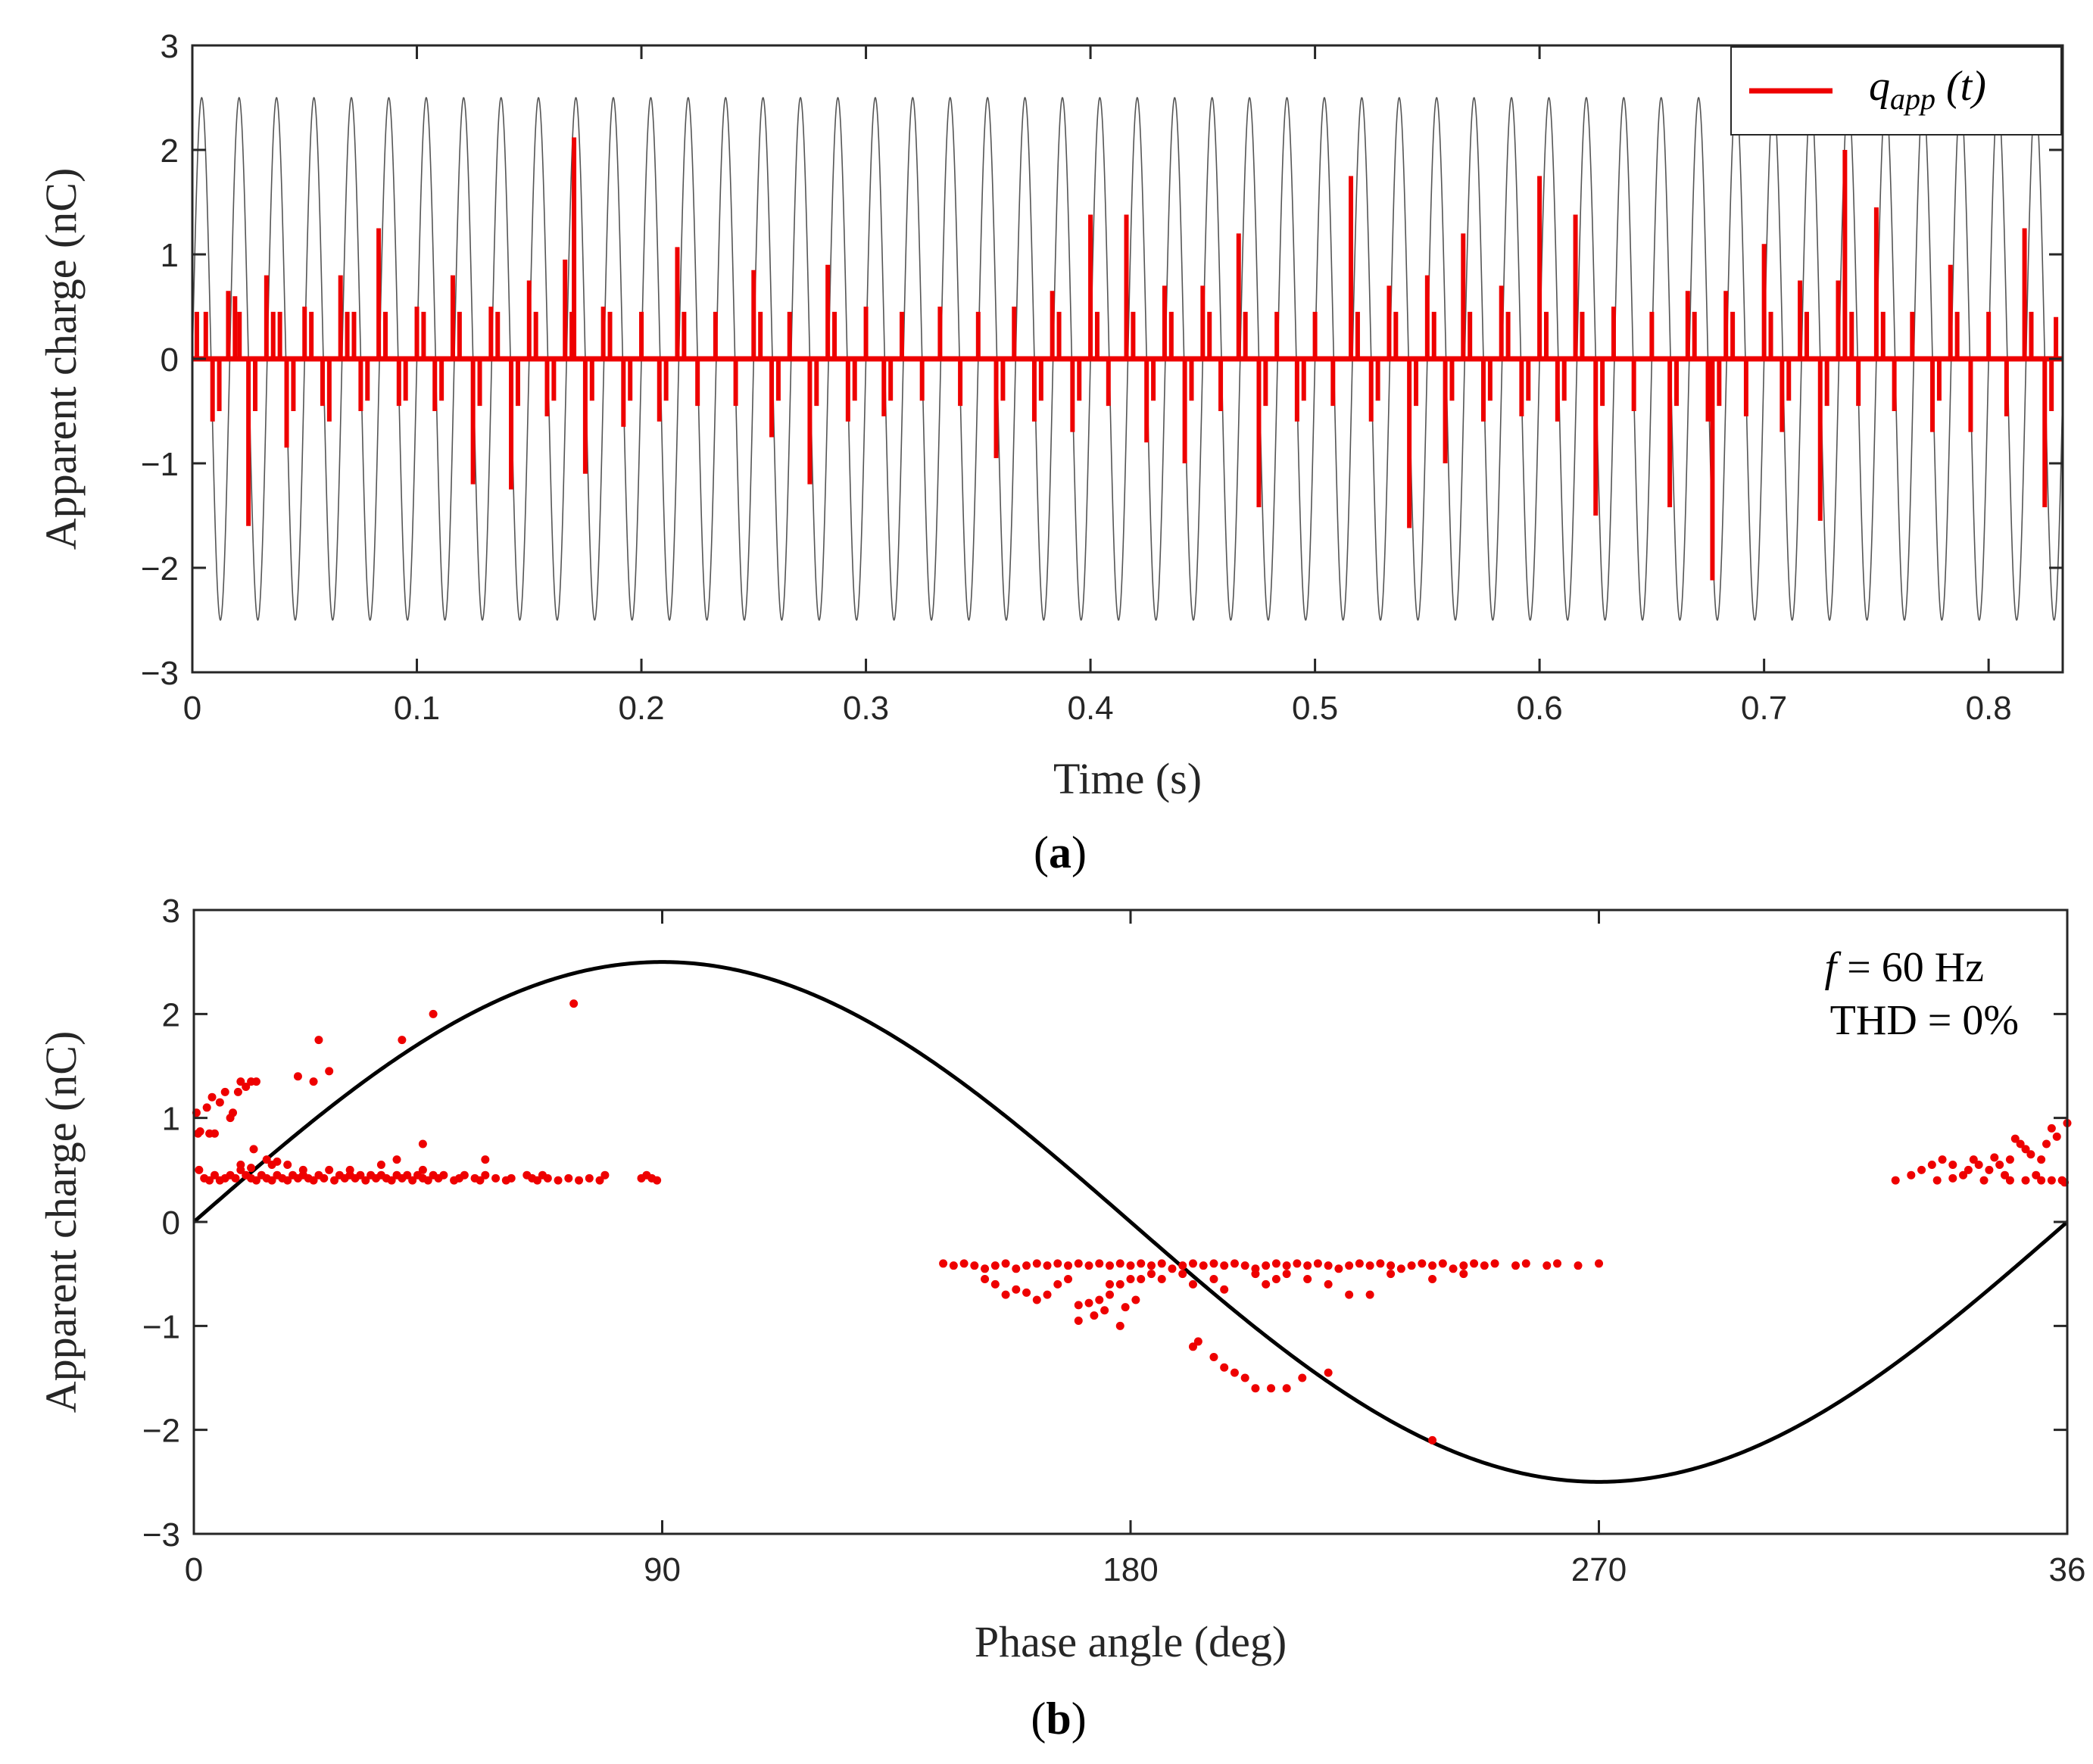  What do you see at coordinates (2067, 1569) in the screenshot?
I see `x-tick-label: 36` at bounding box center [2067, 1569].